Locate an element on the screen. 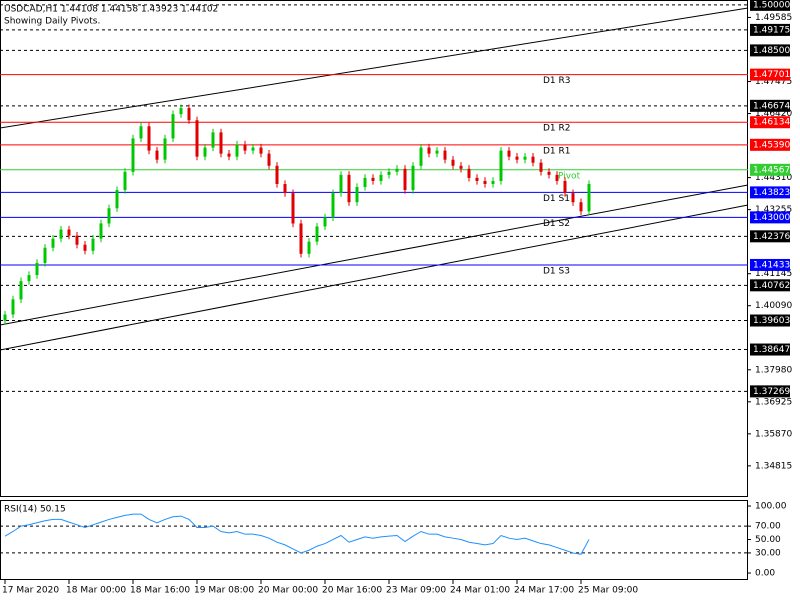 The height and width of the screenshot is (600, 800). rsi-tick-label: 70.00 is located at coordinates (768, 527).